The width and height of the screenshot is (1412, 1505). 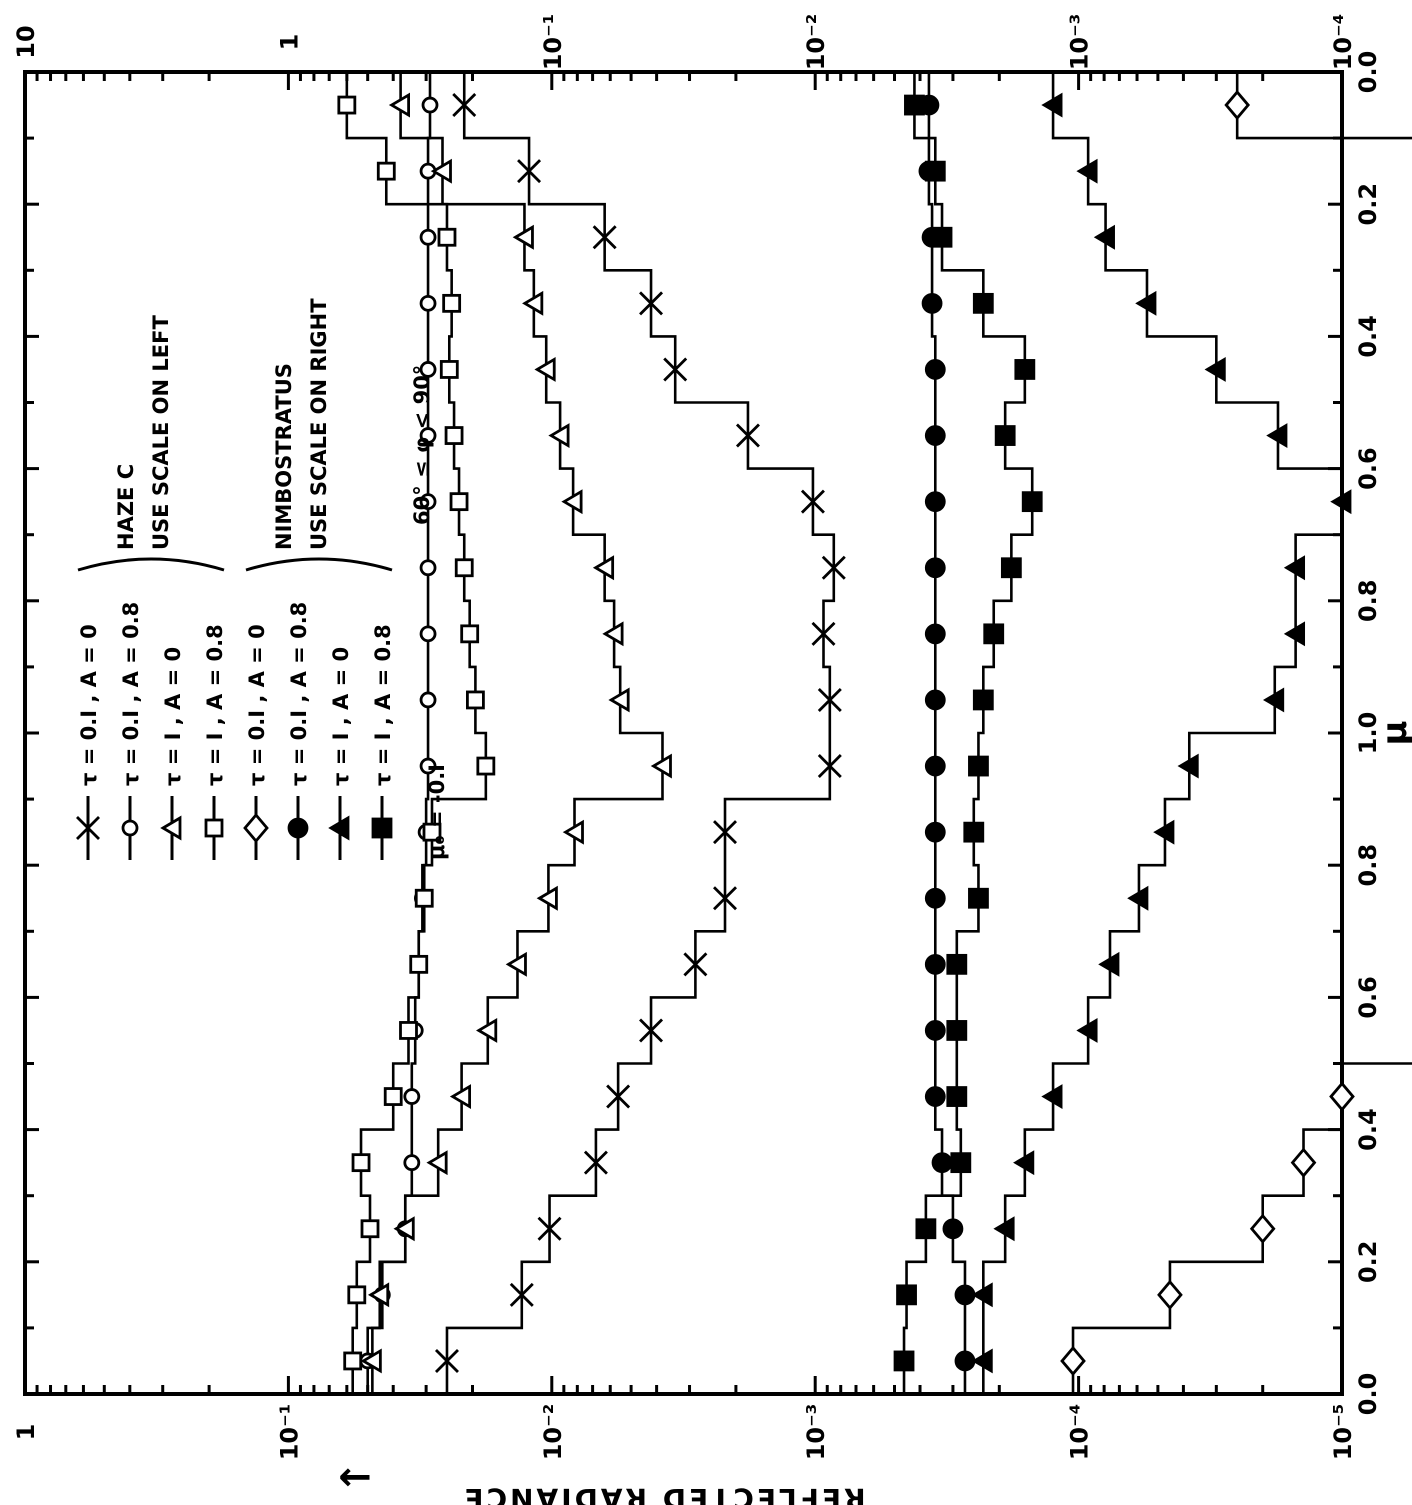 I want to click on mu-tick-label: 0.2, so click(x=1368, y=204).